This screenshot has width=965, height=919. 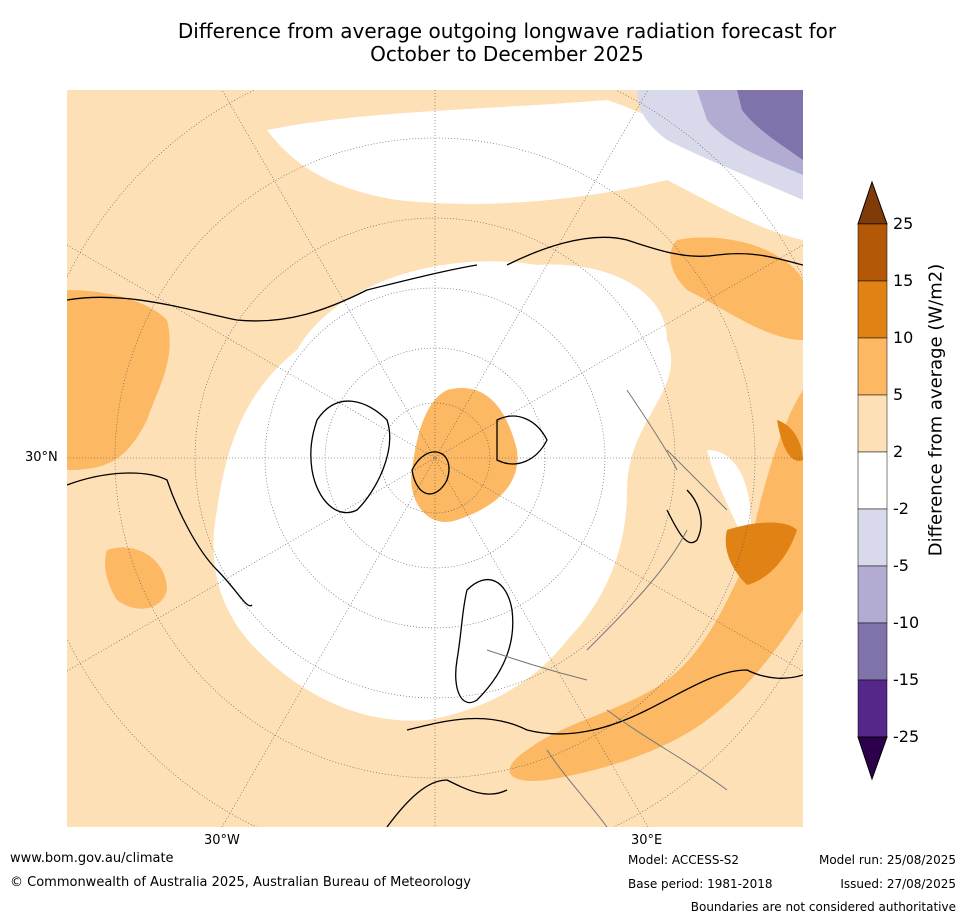 What do you see at coordinates (700, 884) in the screenshot?
I see `footer-base-period: Base period: 1981-2018` at bounding box center [700, 884].